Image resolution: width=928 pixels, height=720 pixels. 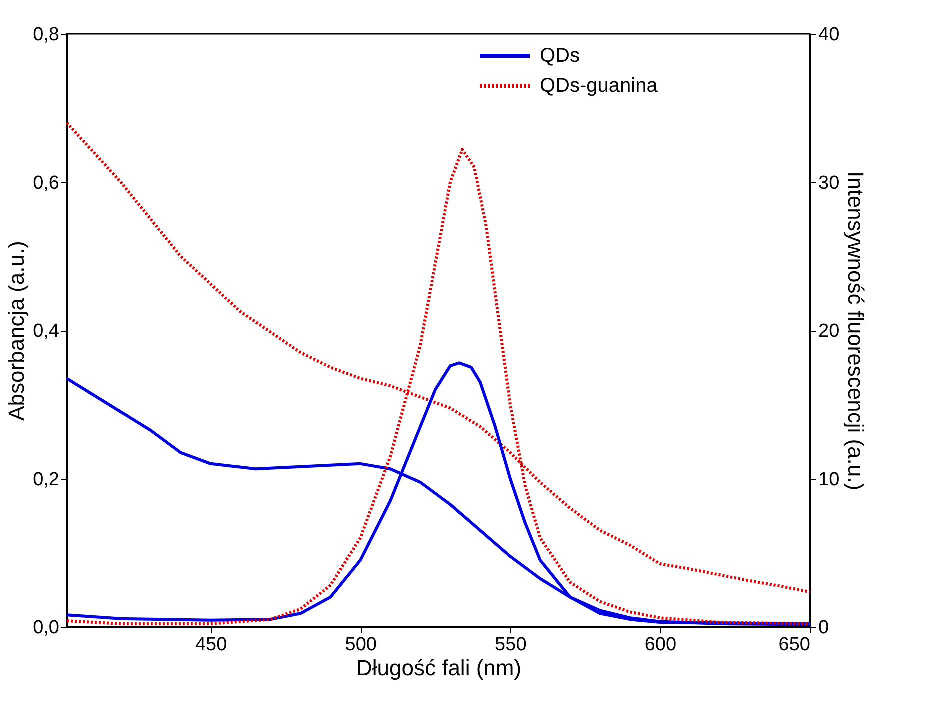 What do you see at coordinates (46, 331) in the screenshot?
I see `y-tick-label: 0,4` at bounding box center [46, 331].